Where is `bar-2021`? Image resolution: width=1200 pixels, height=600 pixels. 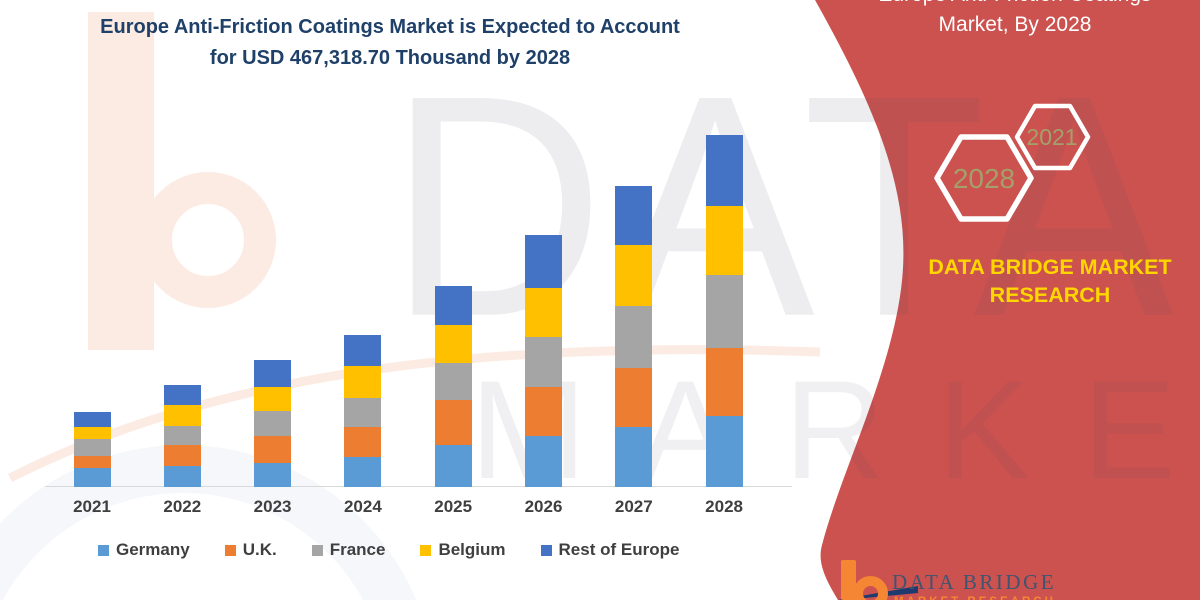
bar-2021 is located at coordinates (92, 449).